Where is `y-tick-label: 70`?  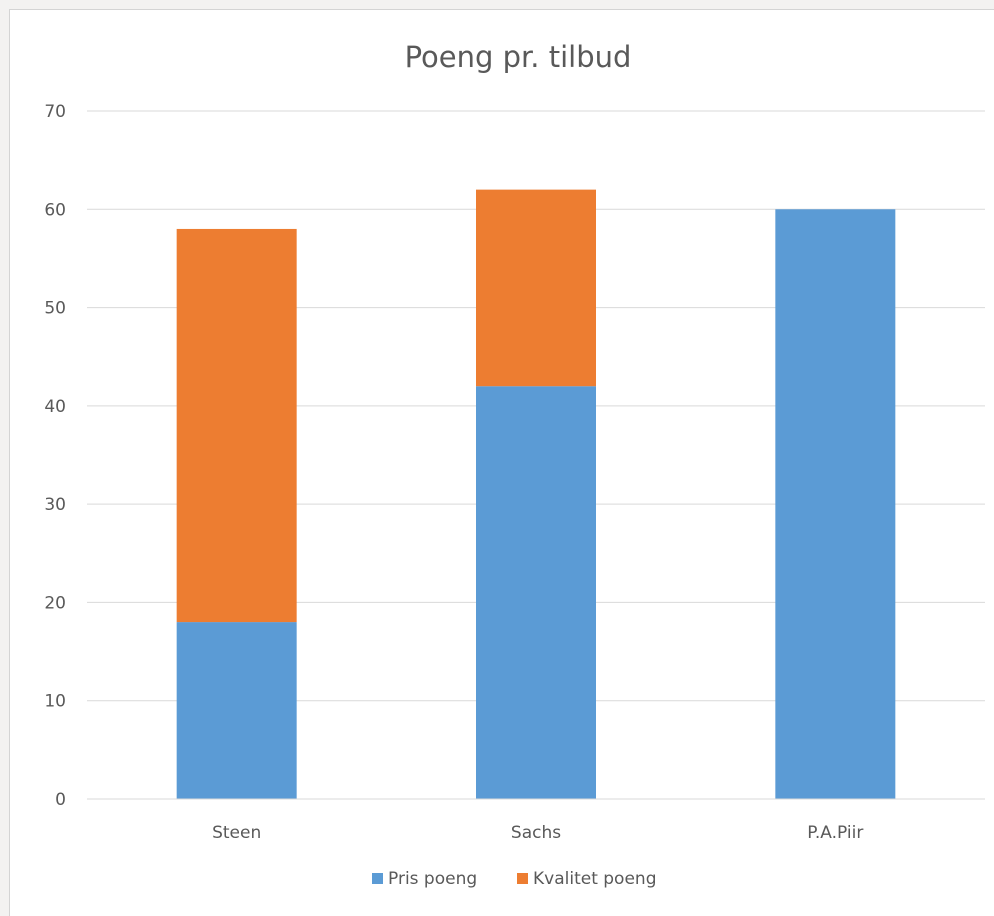 y-tick-label: 70 is located at coordinates (55, 112).